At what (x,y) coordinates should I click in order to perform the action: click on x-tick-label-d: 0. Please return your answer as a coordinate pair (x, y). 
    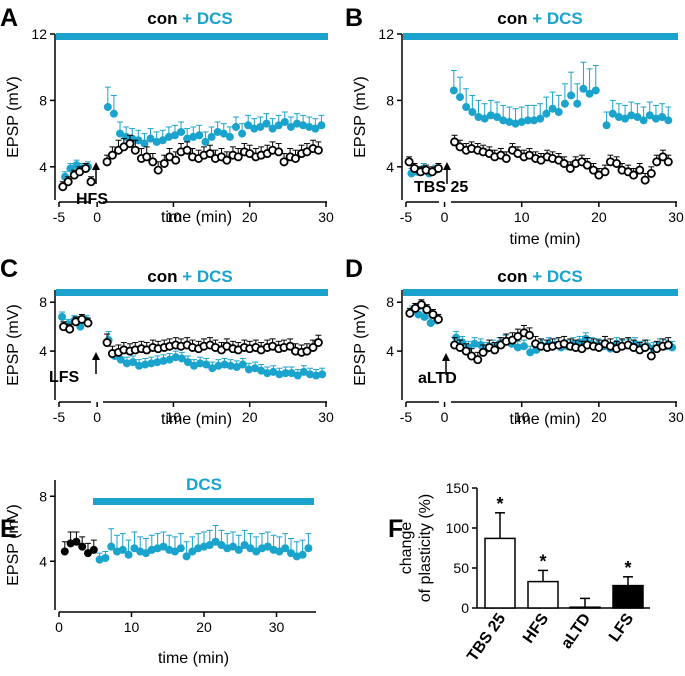
    Looking at the image, I should click on (445, 417).